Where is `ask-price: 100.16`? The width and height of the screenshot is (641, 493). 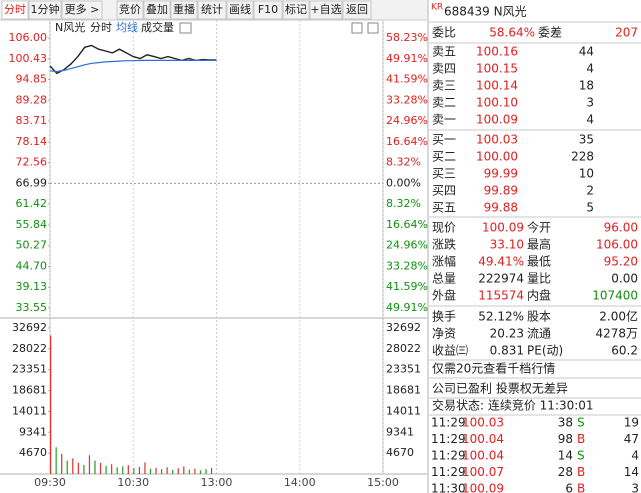 ask-price: 100.16 is located at coordinates (497, 52).